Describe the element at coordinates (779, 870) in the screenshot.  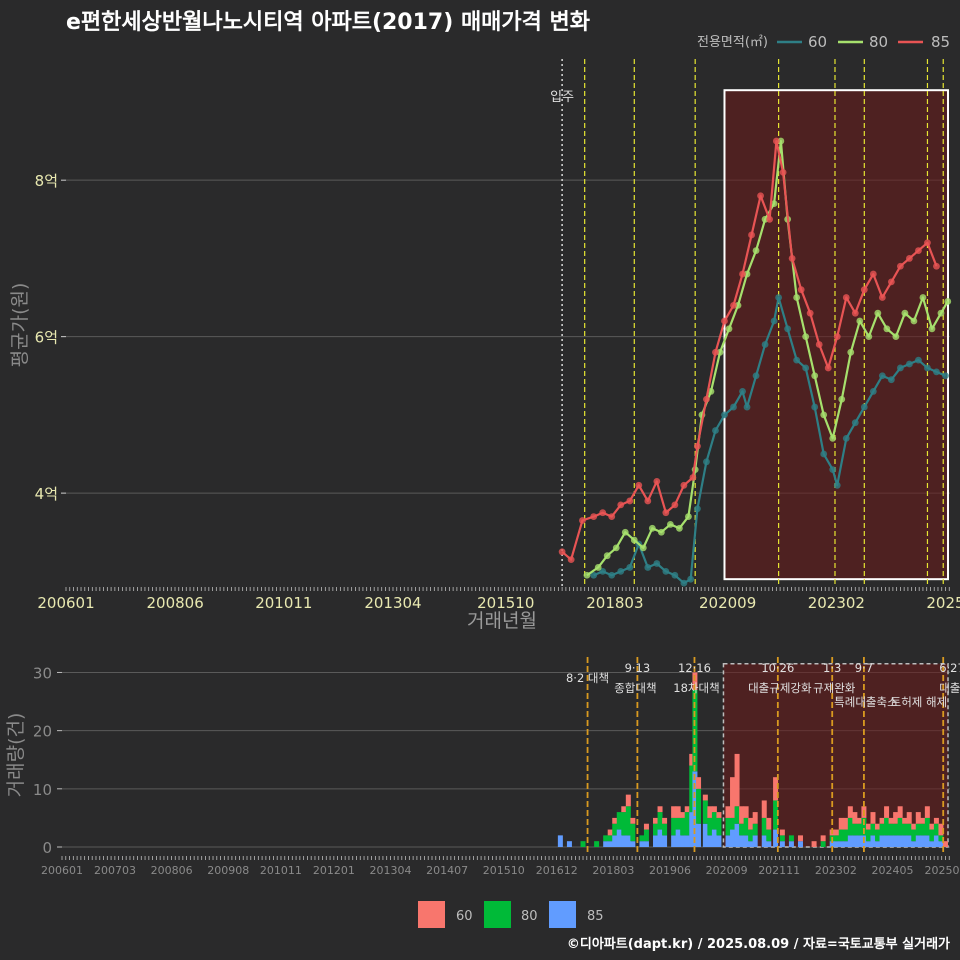
I see `bottom-x-tick-label: 202111` at that location.